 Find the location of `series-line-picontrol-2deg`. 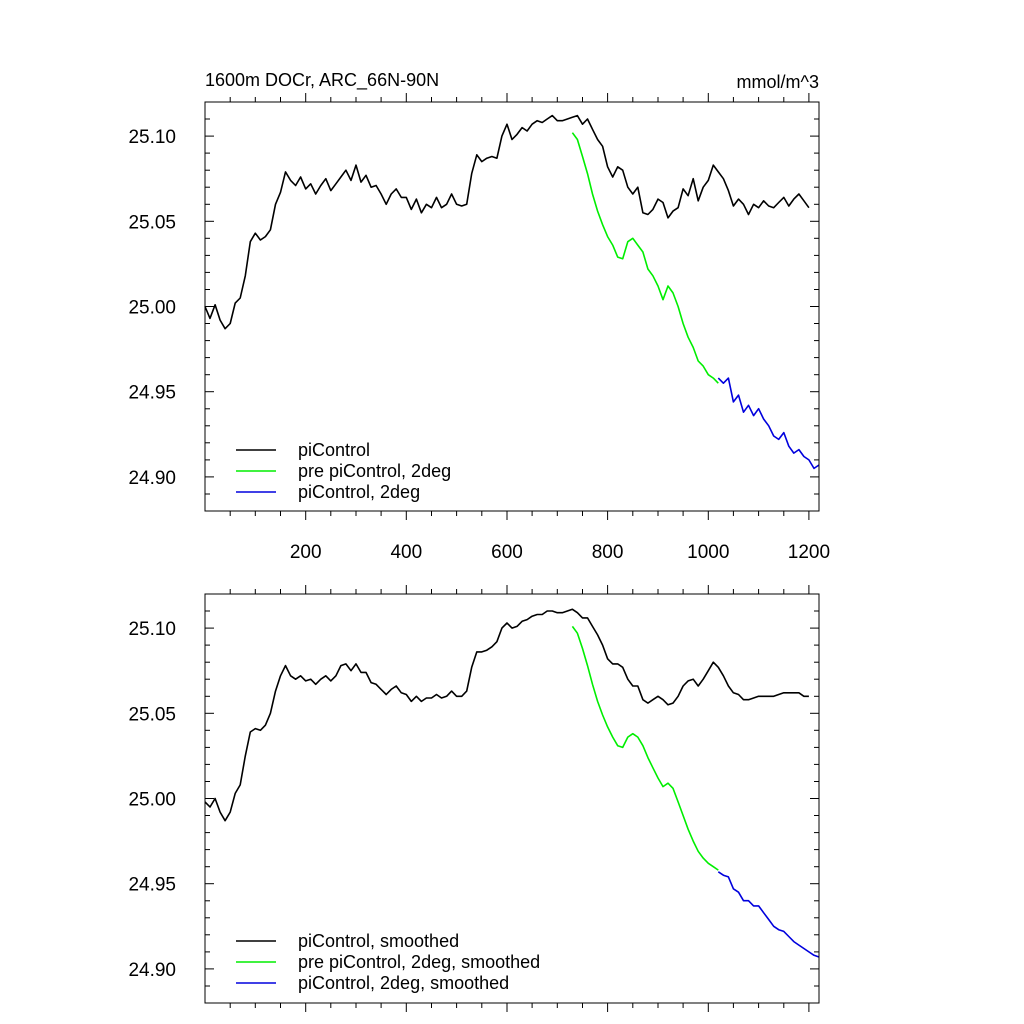

series-line-picontrol-2deg is located at coordinates (768, 423).